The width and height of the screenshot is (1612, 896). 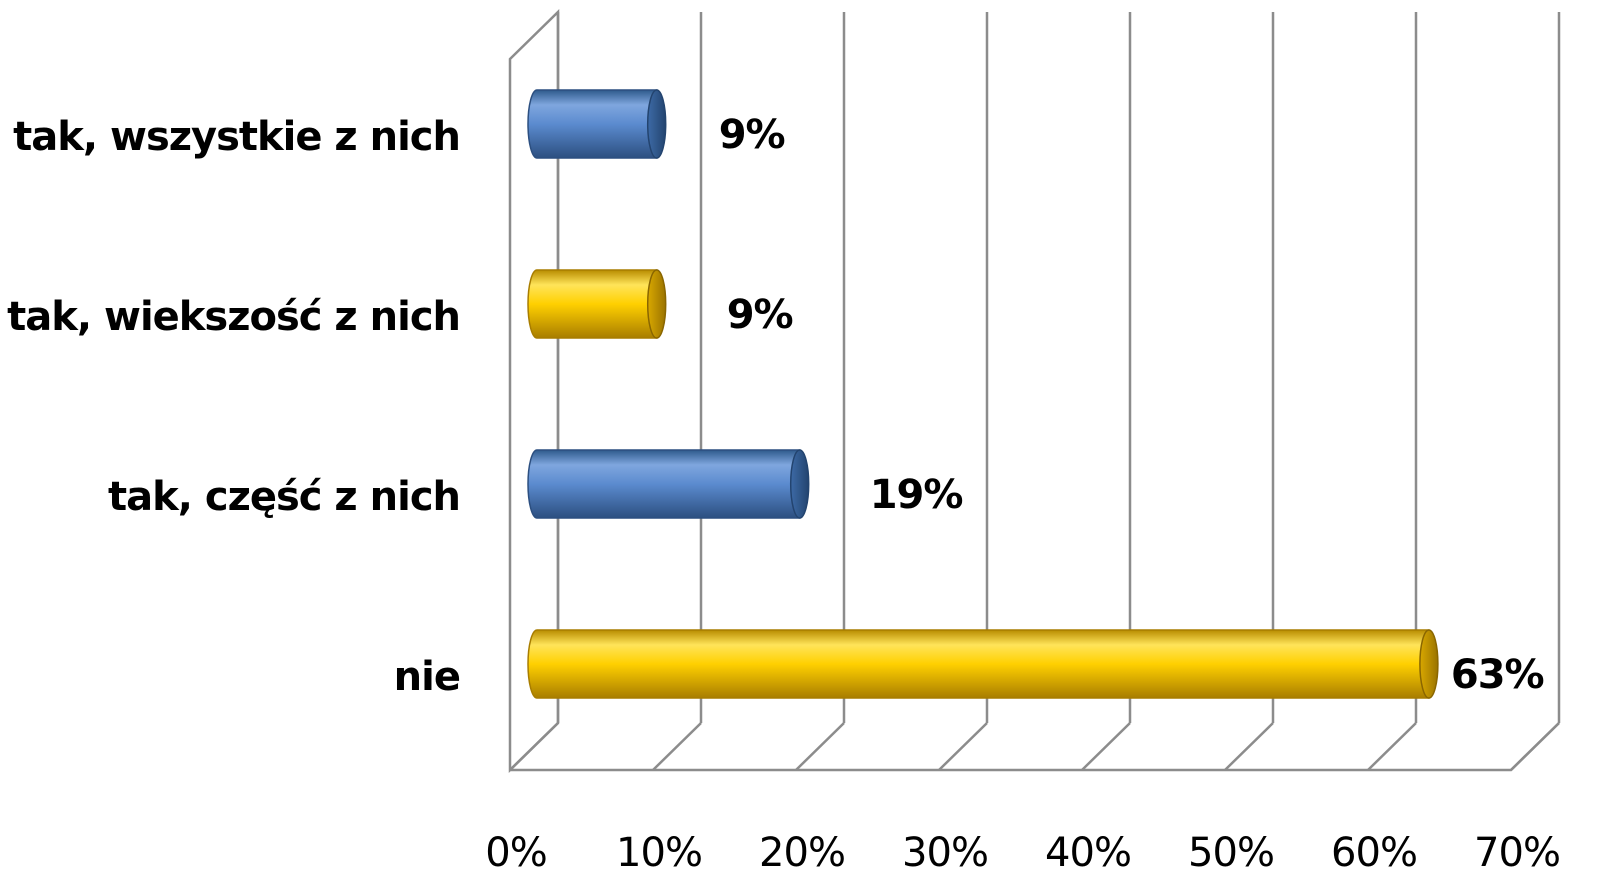 What do you see at coordinates (1035, 747) in the screenshot?
I see `floor-edge` at bounding box center [1035, 747].